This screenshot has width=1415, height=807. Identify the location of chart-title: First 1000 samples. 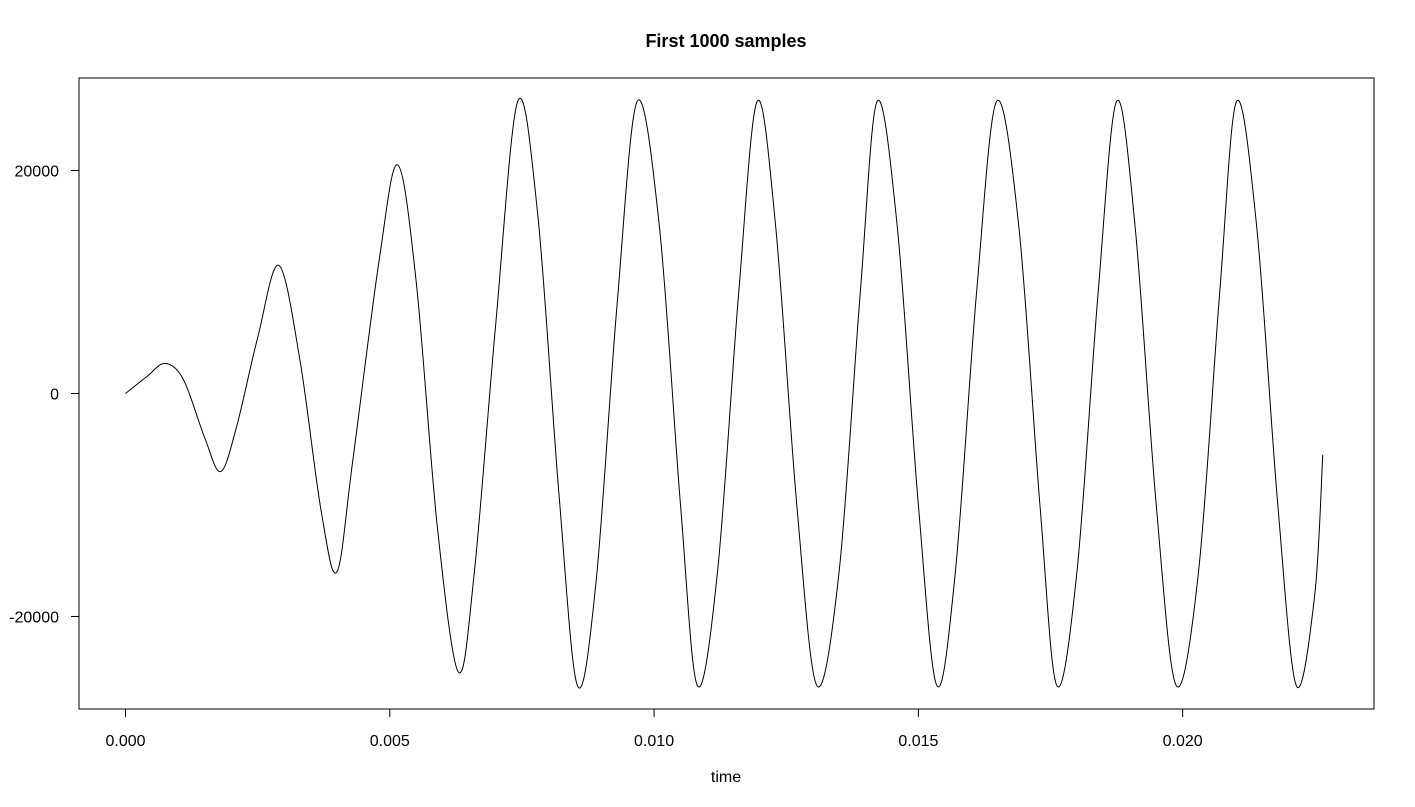
(725, 41).